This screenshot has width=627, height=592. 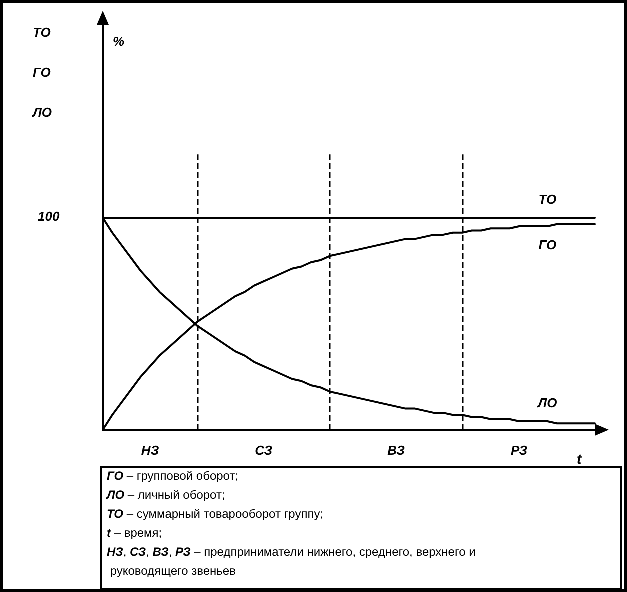 I want to click on series-label: ТО, so click(x=547, y=199).